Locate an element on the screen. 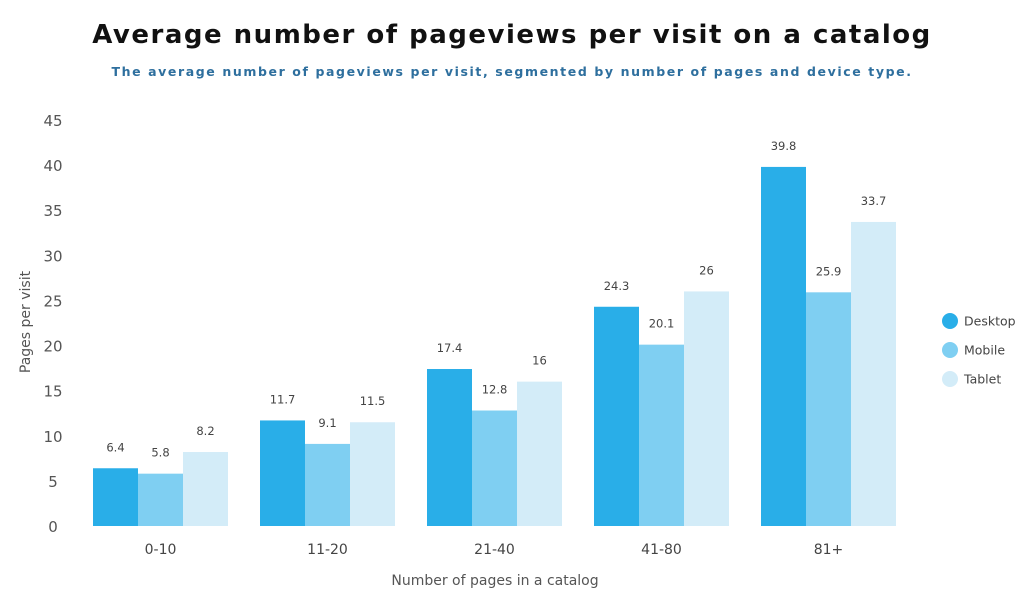 The width and height of the screenshot is (1024, 600). data-label: 9.1 is located at coordinates (327, 423).